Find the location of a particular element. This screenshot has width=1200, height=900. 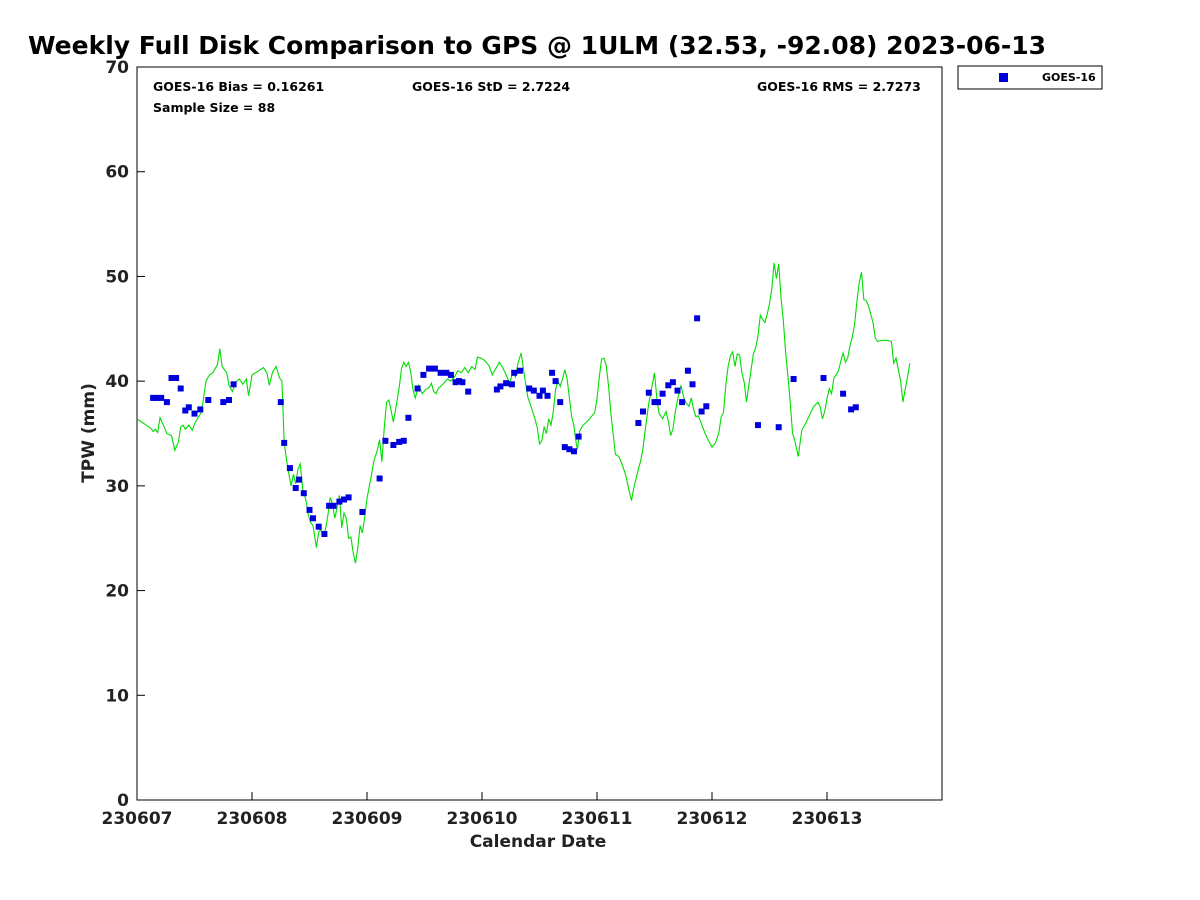

legend-label: GOES-16 is located at coordinates (1069, 77).